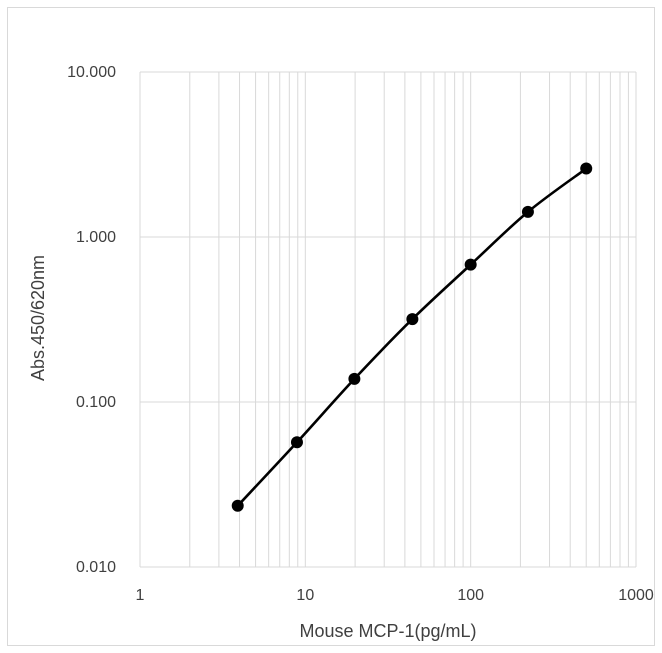 This screenshot has width=662, height=653. What do you see at coordinates (38, 318) in the screenshot?
I see `y-axis-title: Abs.450/620nm` at bounding box center [38, 318].